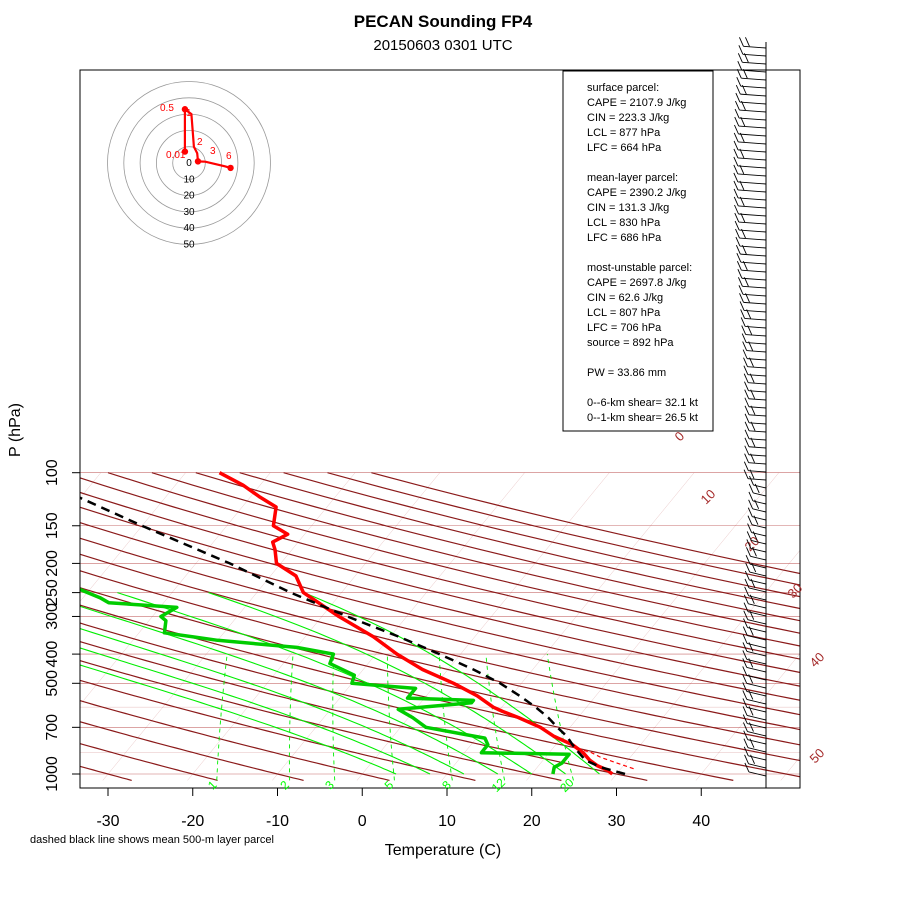 Image resolution: width=900 pixels, height=900 pixels. Describe the element at coordinates (52, 592) in the screenshot. I see `y-tick-label: 250` at that location.